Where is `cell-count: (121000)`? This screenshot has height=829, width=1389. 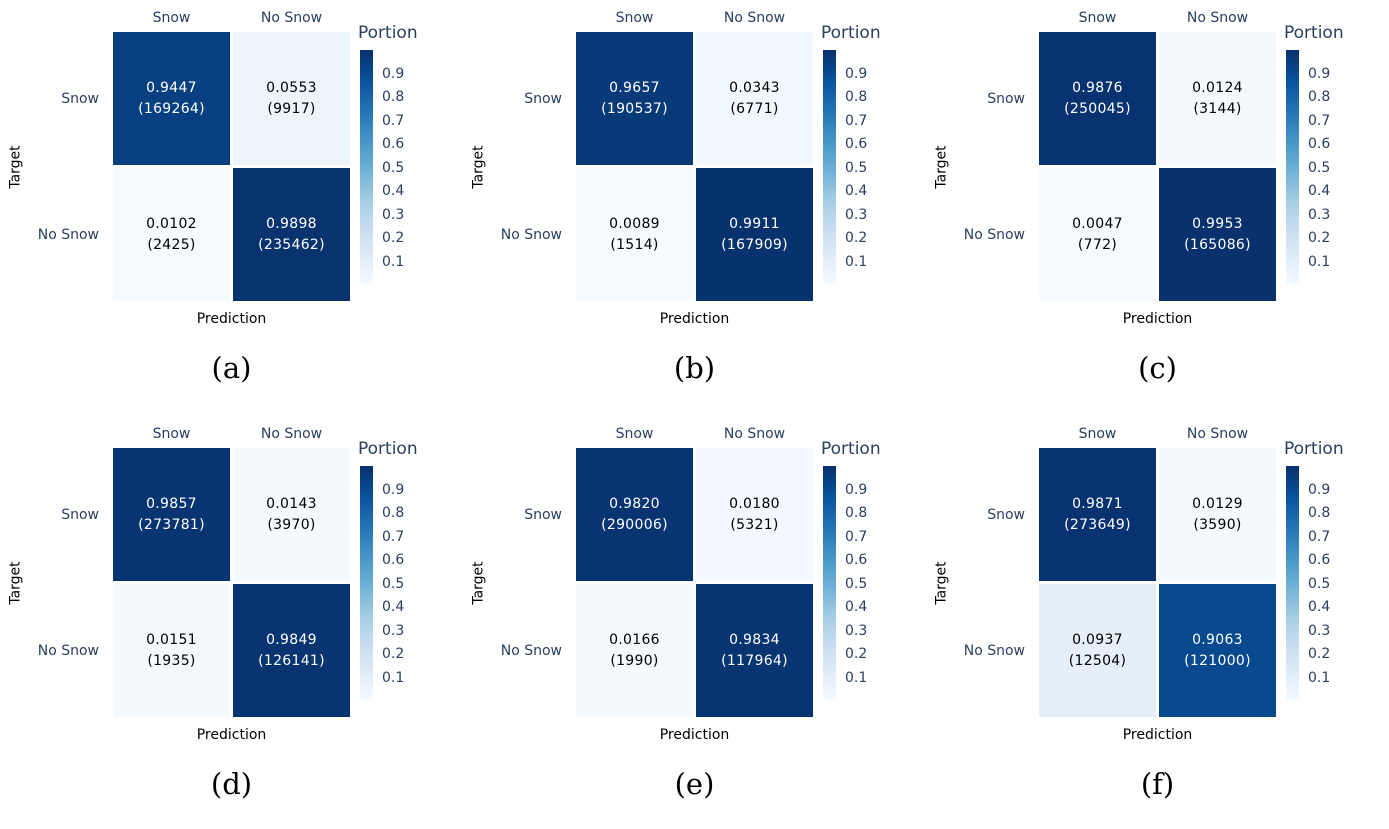 cell-count: (121000) is located at coordinates (1217, 661).